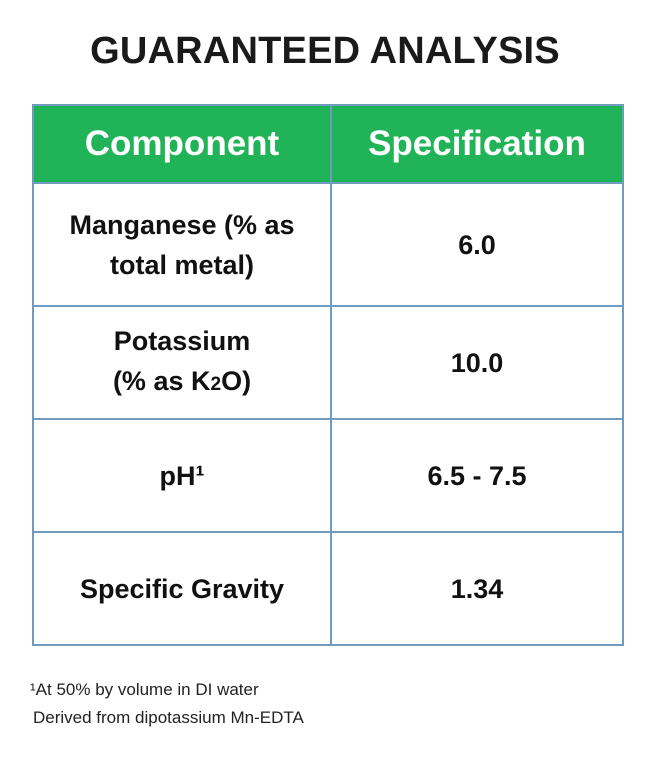 The width and height of the screenshot is (650, 759). I want to click on table-header-row: Component Specification, so click(328, 144).